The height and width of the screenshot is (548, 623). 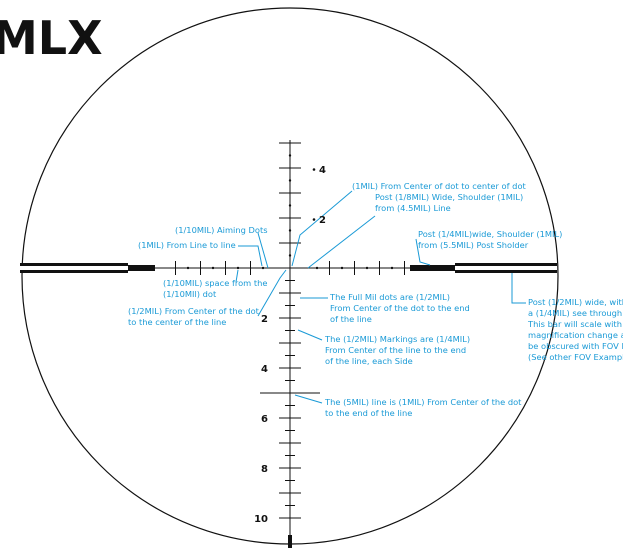 I want to click on annotation: The Full Mil dots are (1/2MIL), so click(x=389, y=297).